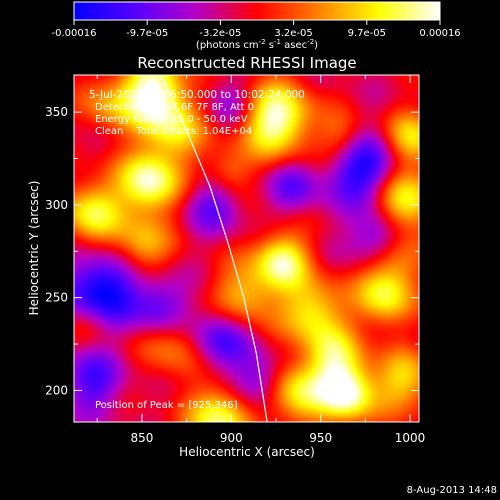 This screenshot has height=500, width=500. What do you see at coordinates (320, 438) in the screenshot?
I see `x-tick-label: 950` at bounding box center [320, 438].